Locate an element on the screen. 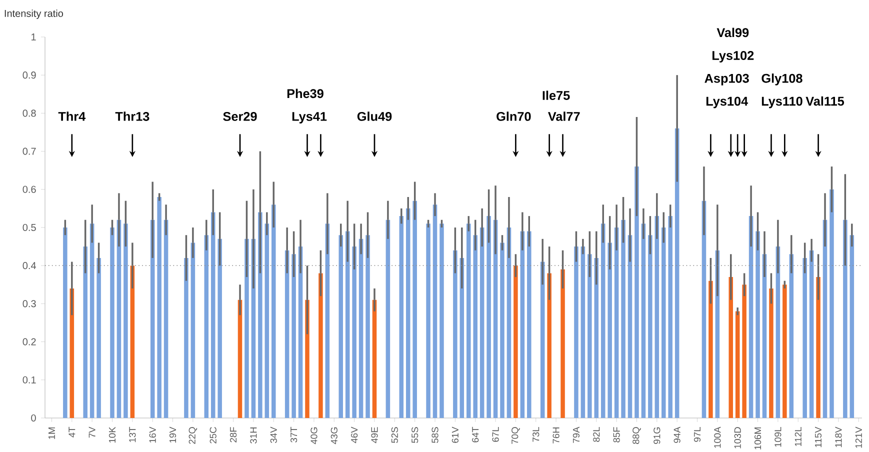 The image size is (869, 452). x-tick-label: 43G is located at coordinates (334, 435).